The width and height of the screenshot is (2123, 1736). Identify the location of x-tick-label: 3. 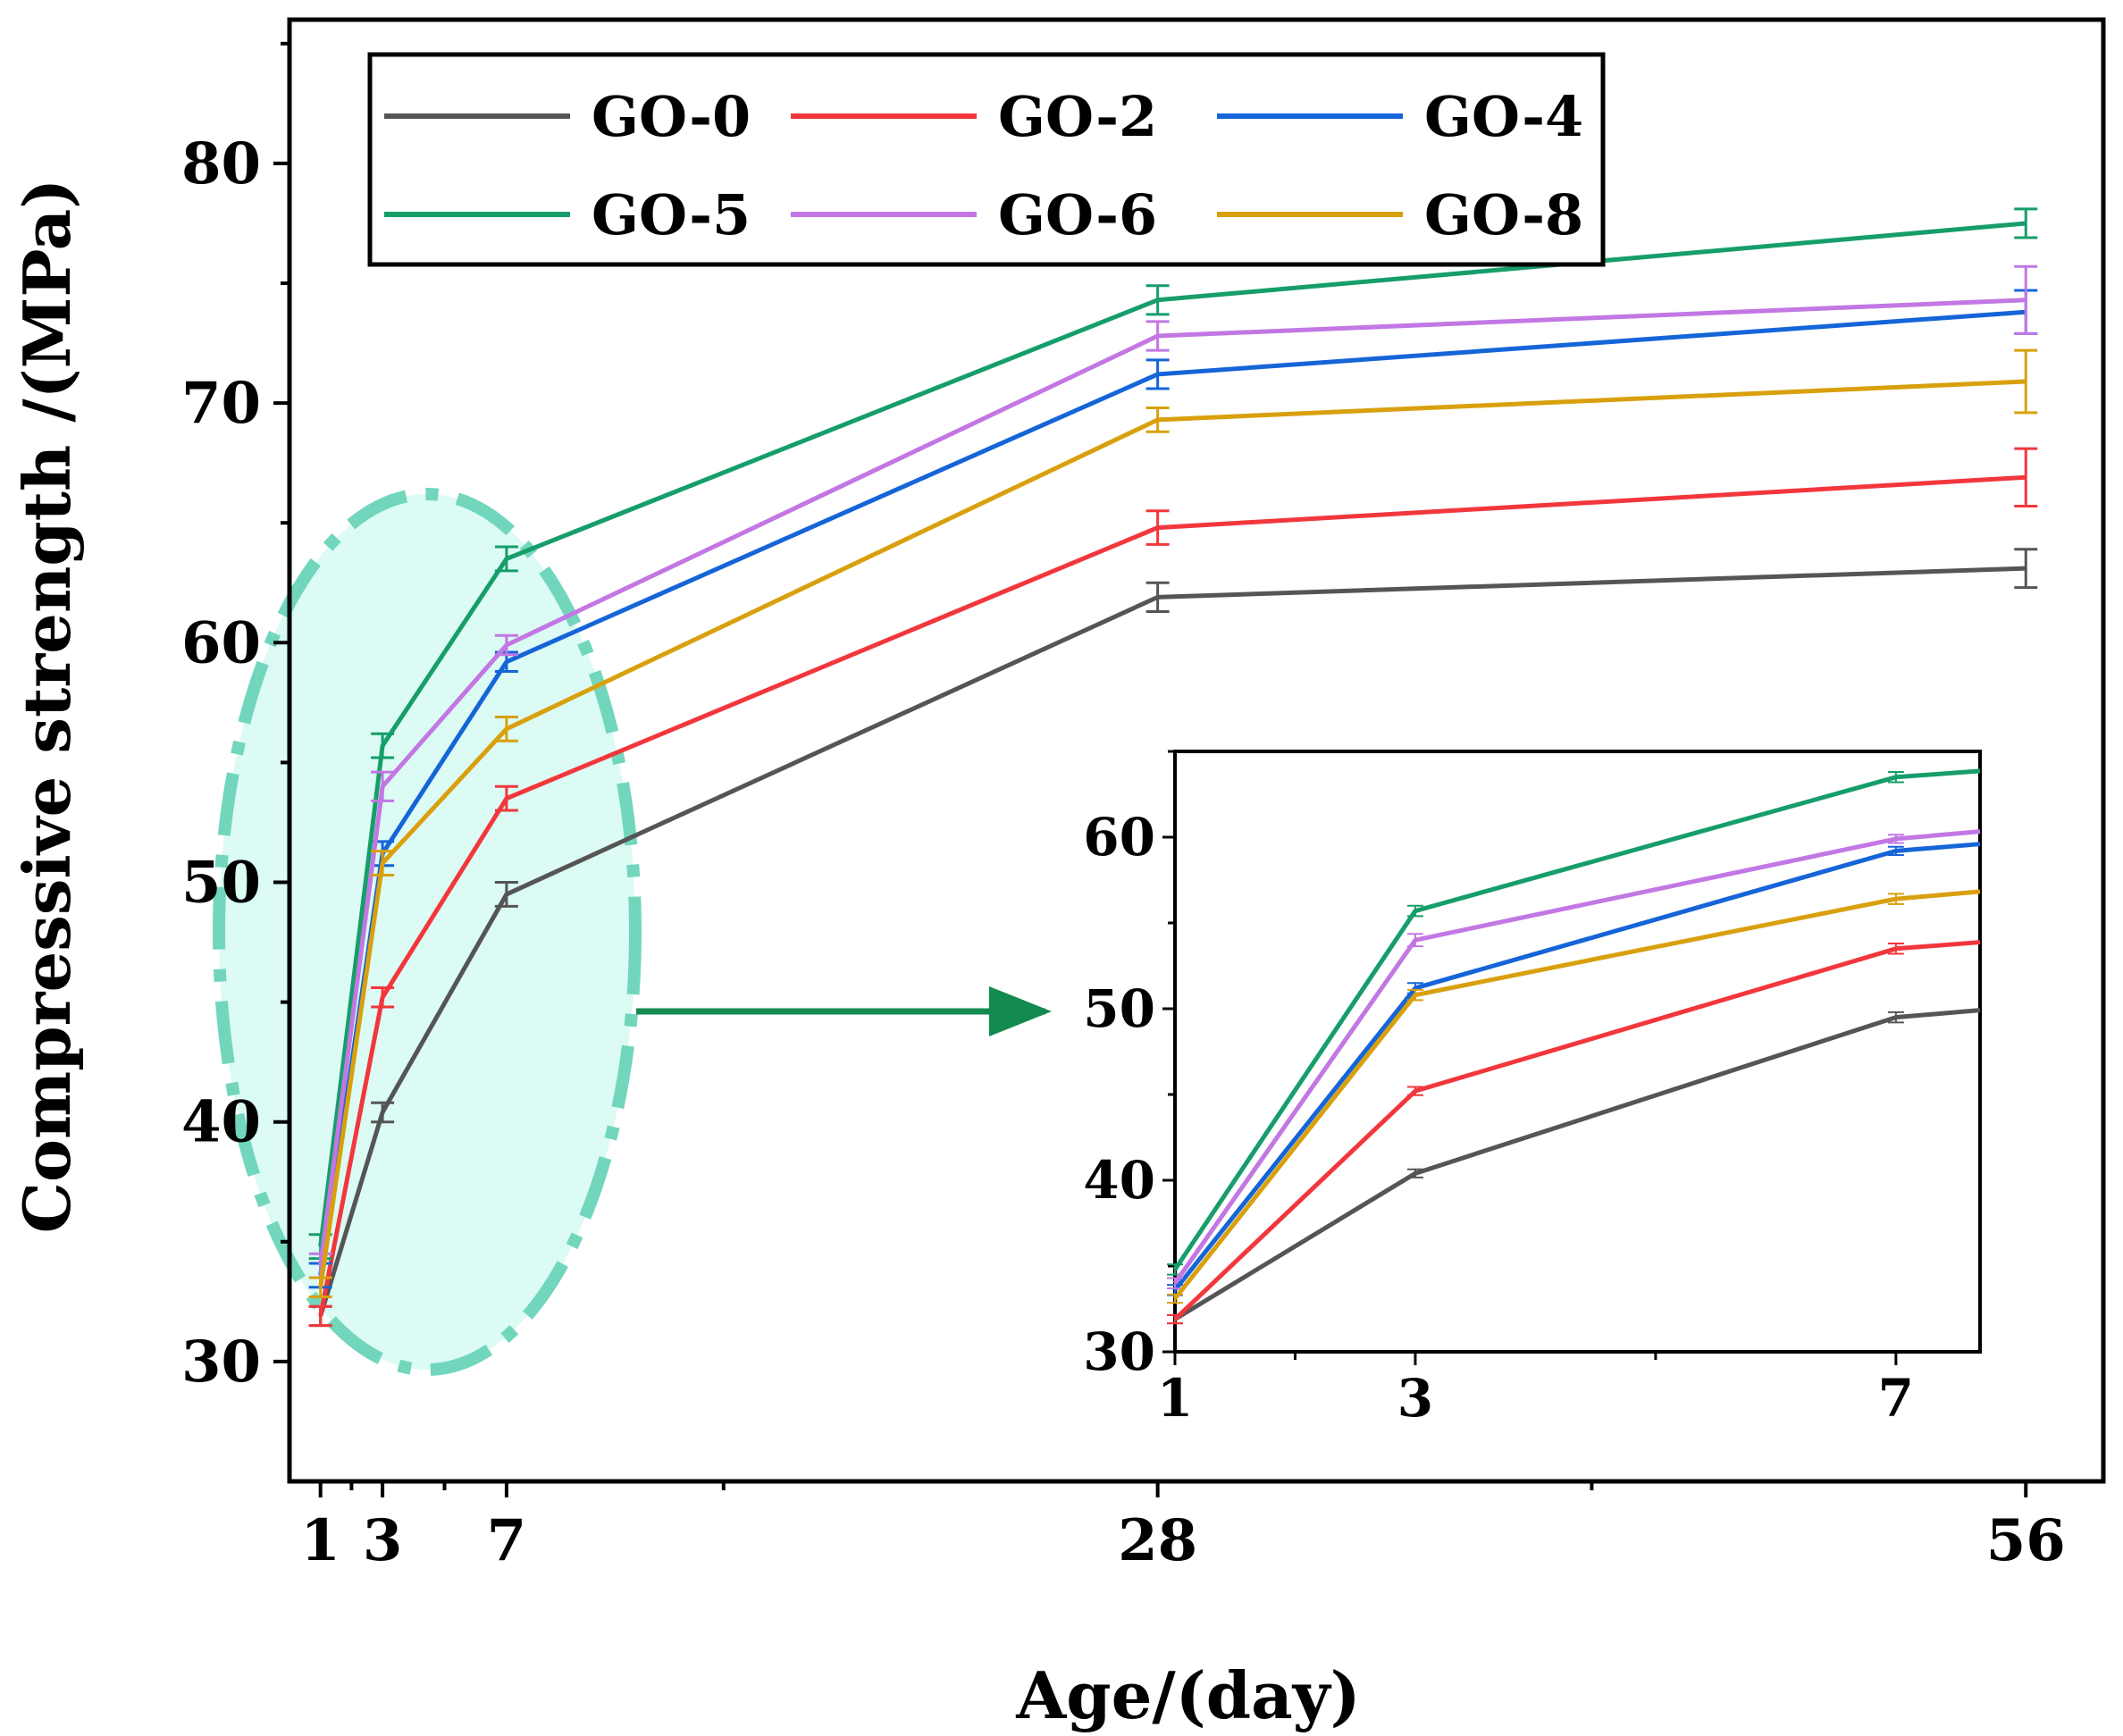
(383, 1540).